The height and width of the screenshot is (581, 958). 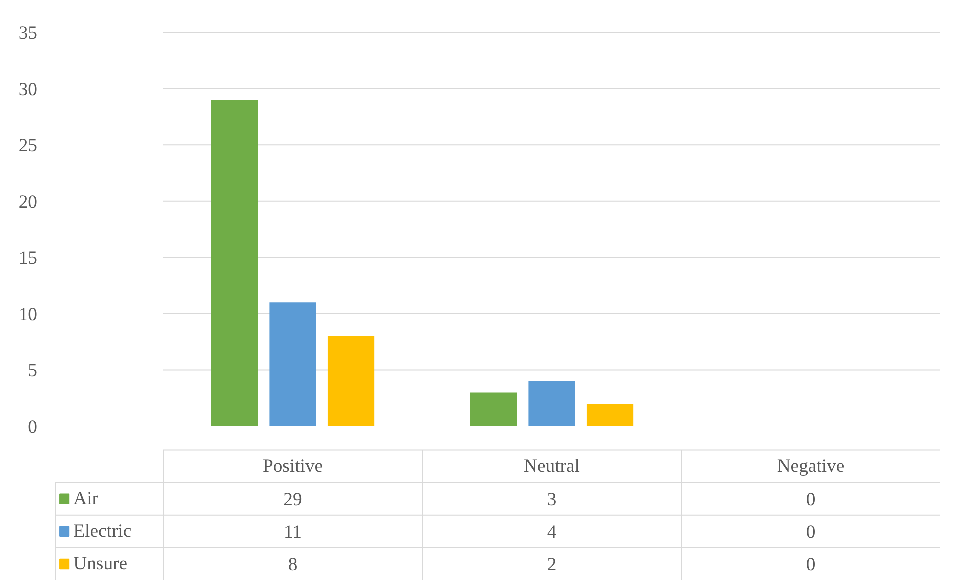 I want to click on y-tick-label: 5, so click(x=33, y=371).